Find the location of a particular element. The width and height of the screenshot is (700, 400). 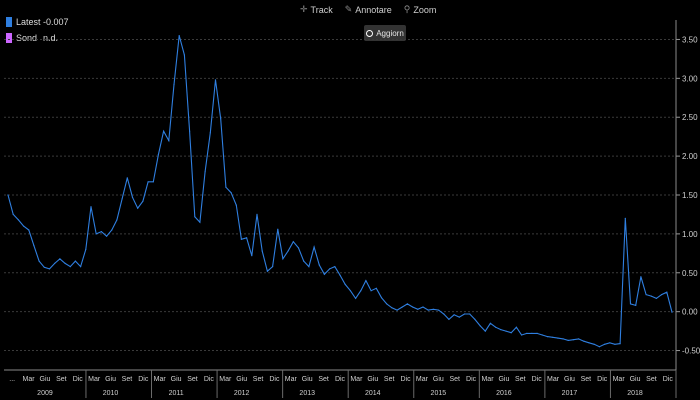

chart-toolbar: ✛ Track ✎ Annotare ⚲ Zoom is located at coordinates (368, 9).